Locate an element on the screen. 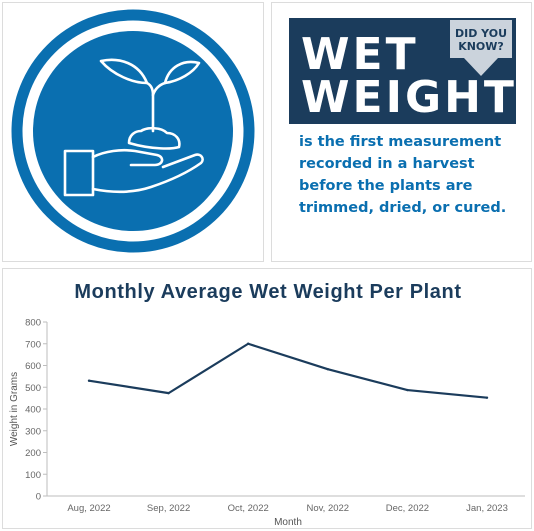 This screenshot has height=531, width=534. y-tick-label: 700 is located at coordinates (33, 344).